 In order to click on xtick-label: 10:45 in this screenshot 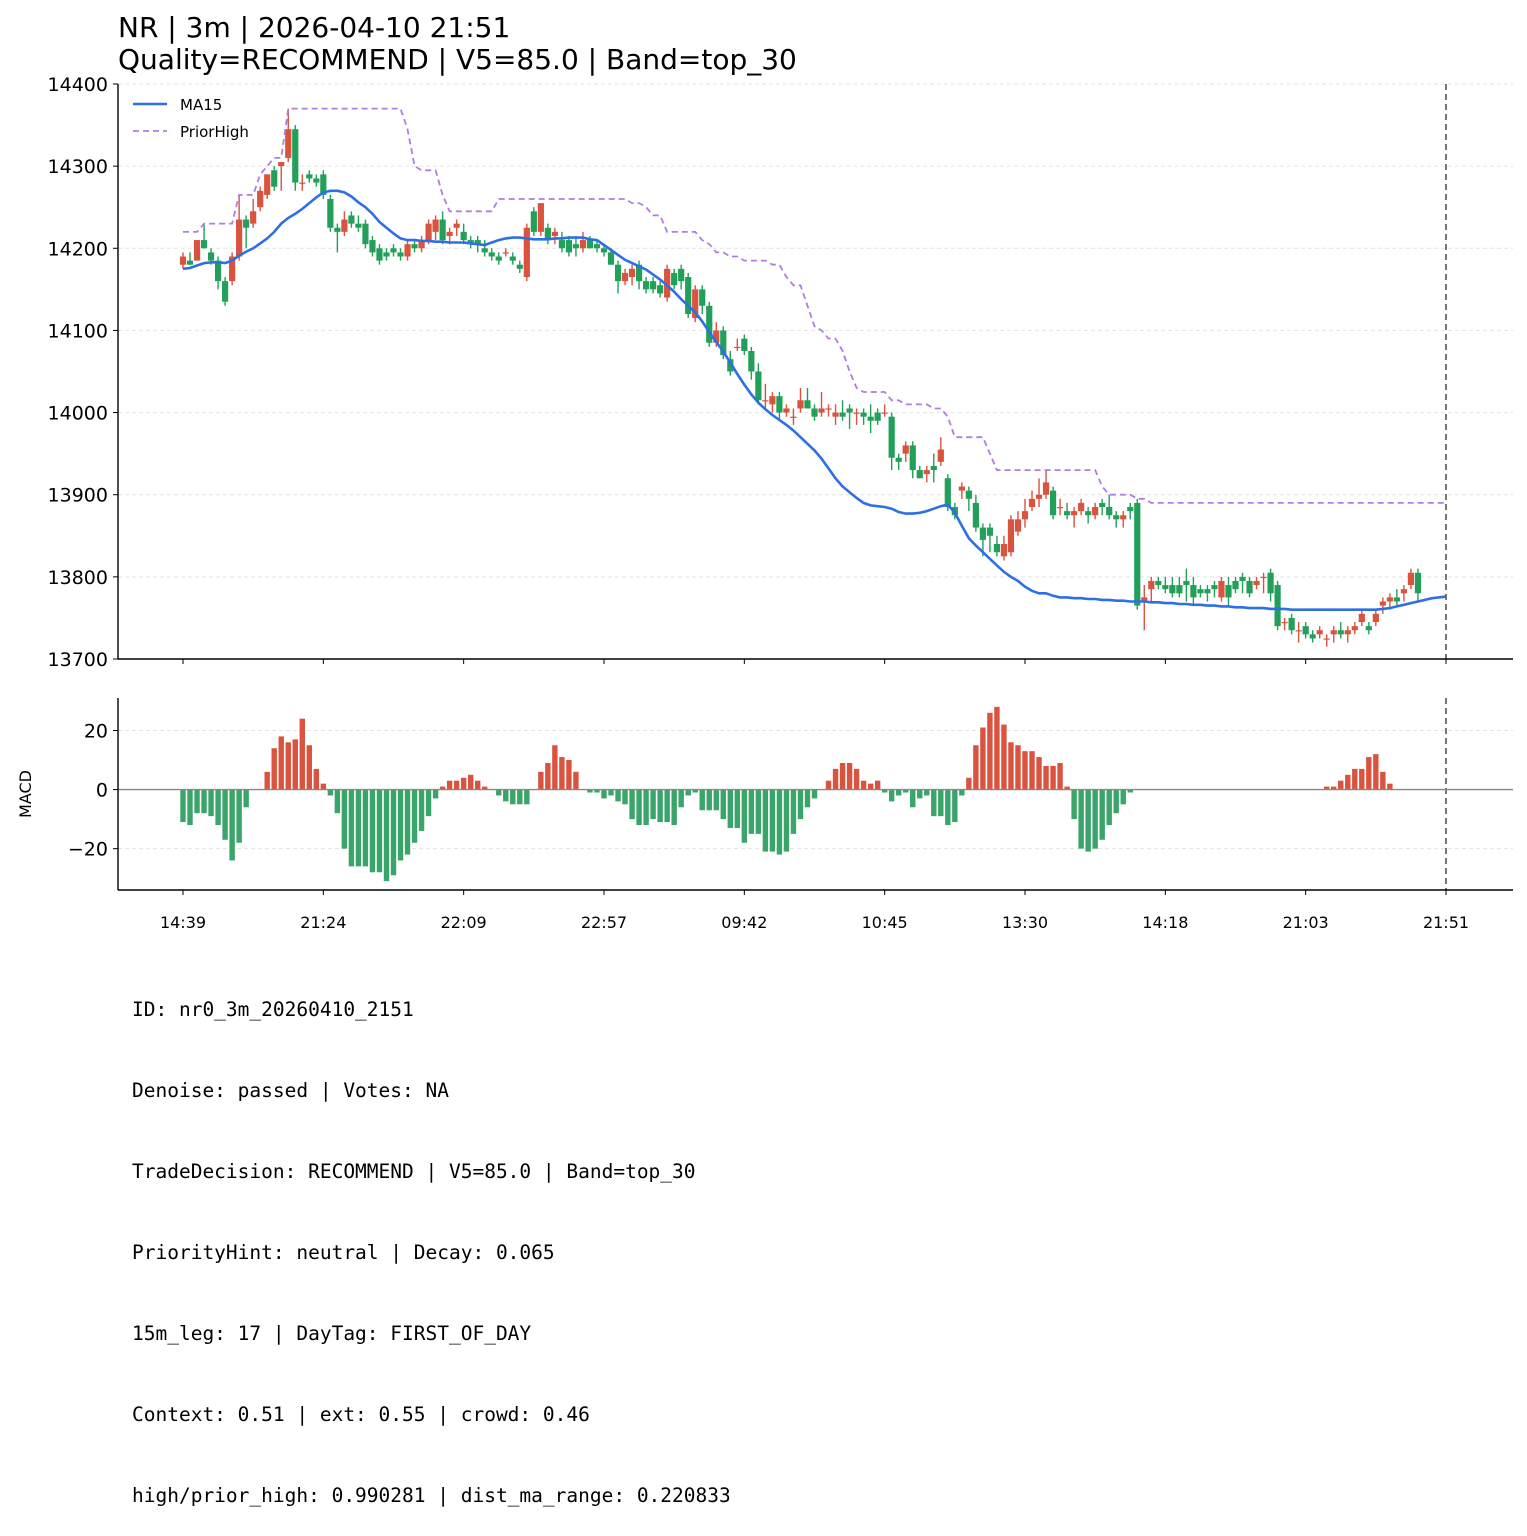, I will do `click(885, 922)`.